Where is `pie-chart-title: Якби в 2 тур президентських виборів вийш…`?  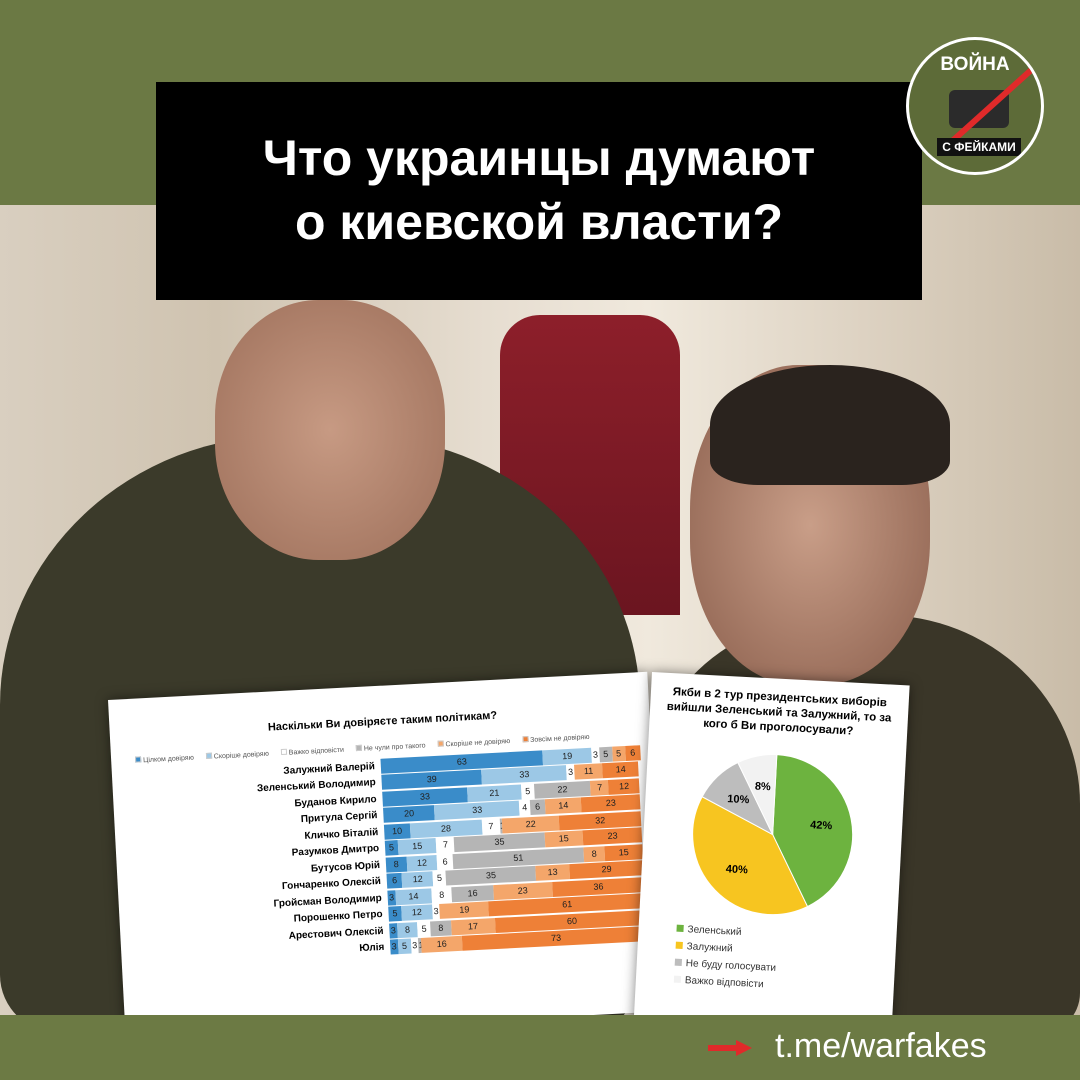
pie-chart-title: Якби в 2 тур президентських виборів вийш… is located at coordinates (779, 712).